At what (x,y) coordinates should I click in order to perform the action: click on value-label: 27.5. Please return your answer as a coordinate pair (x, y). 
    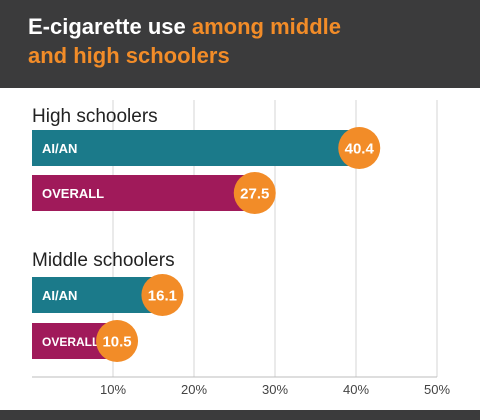
    Looking at the image, I should click on (254, 194).